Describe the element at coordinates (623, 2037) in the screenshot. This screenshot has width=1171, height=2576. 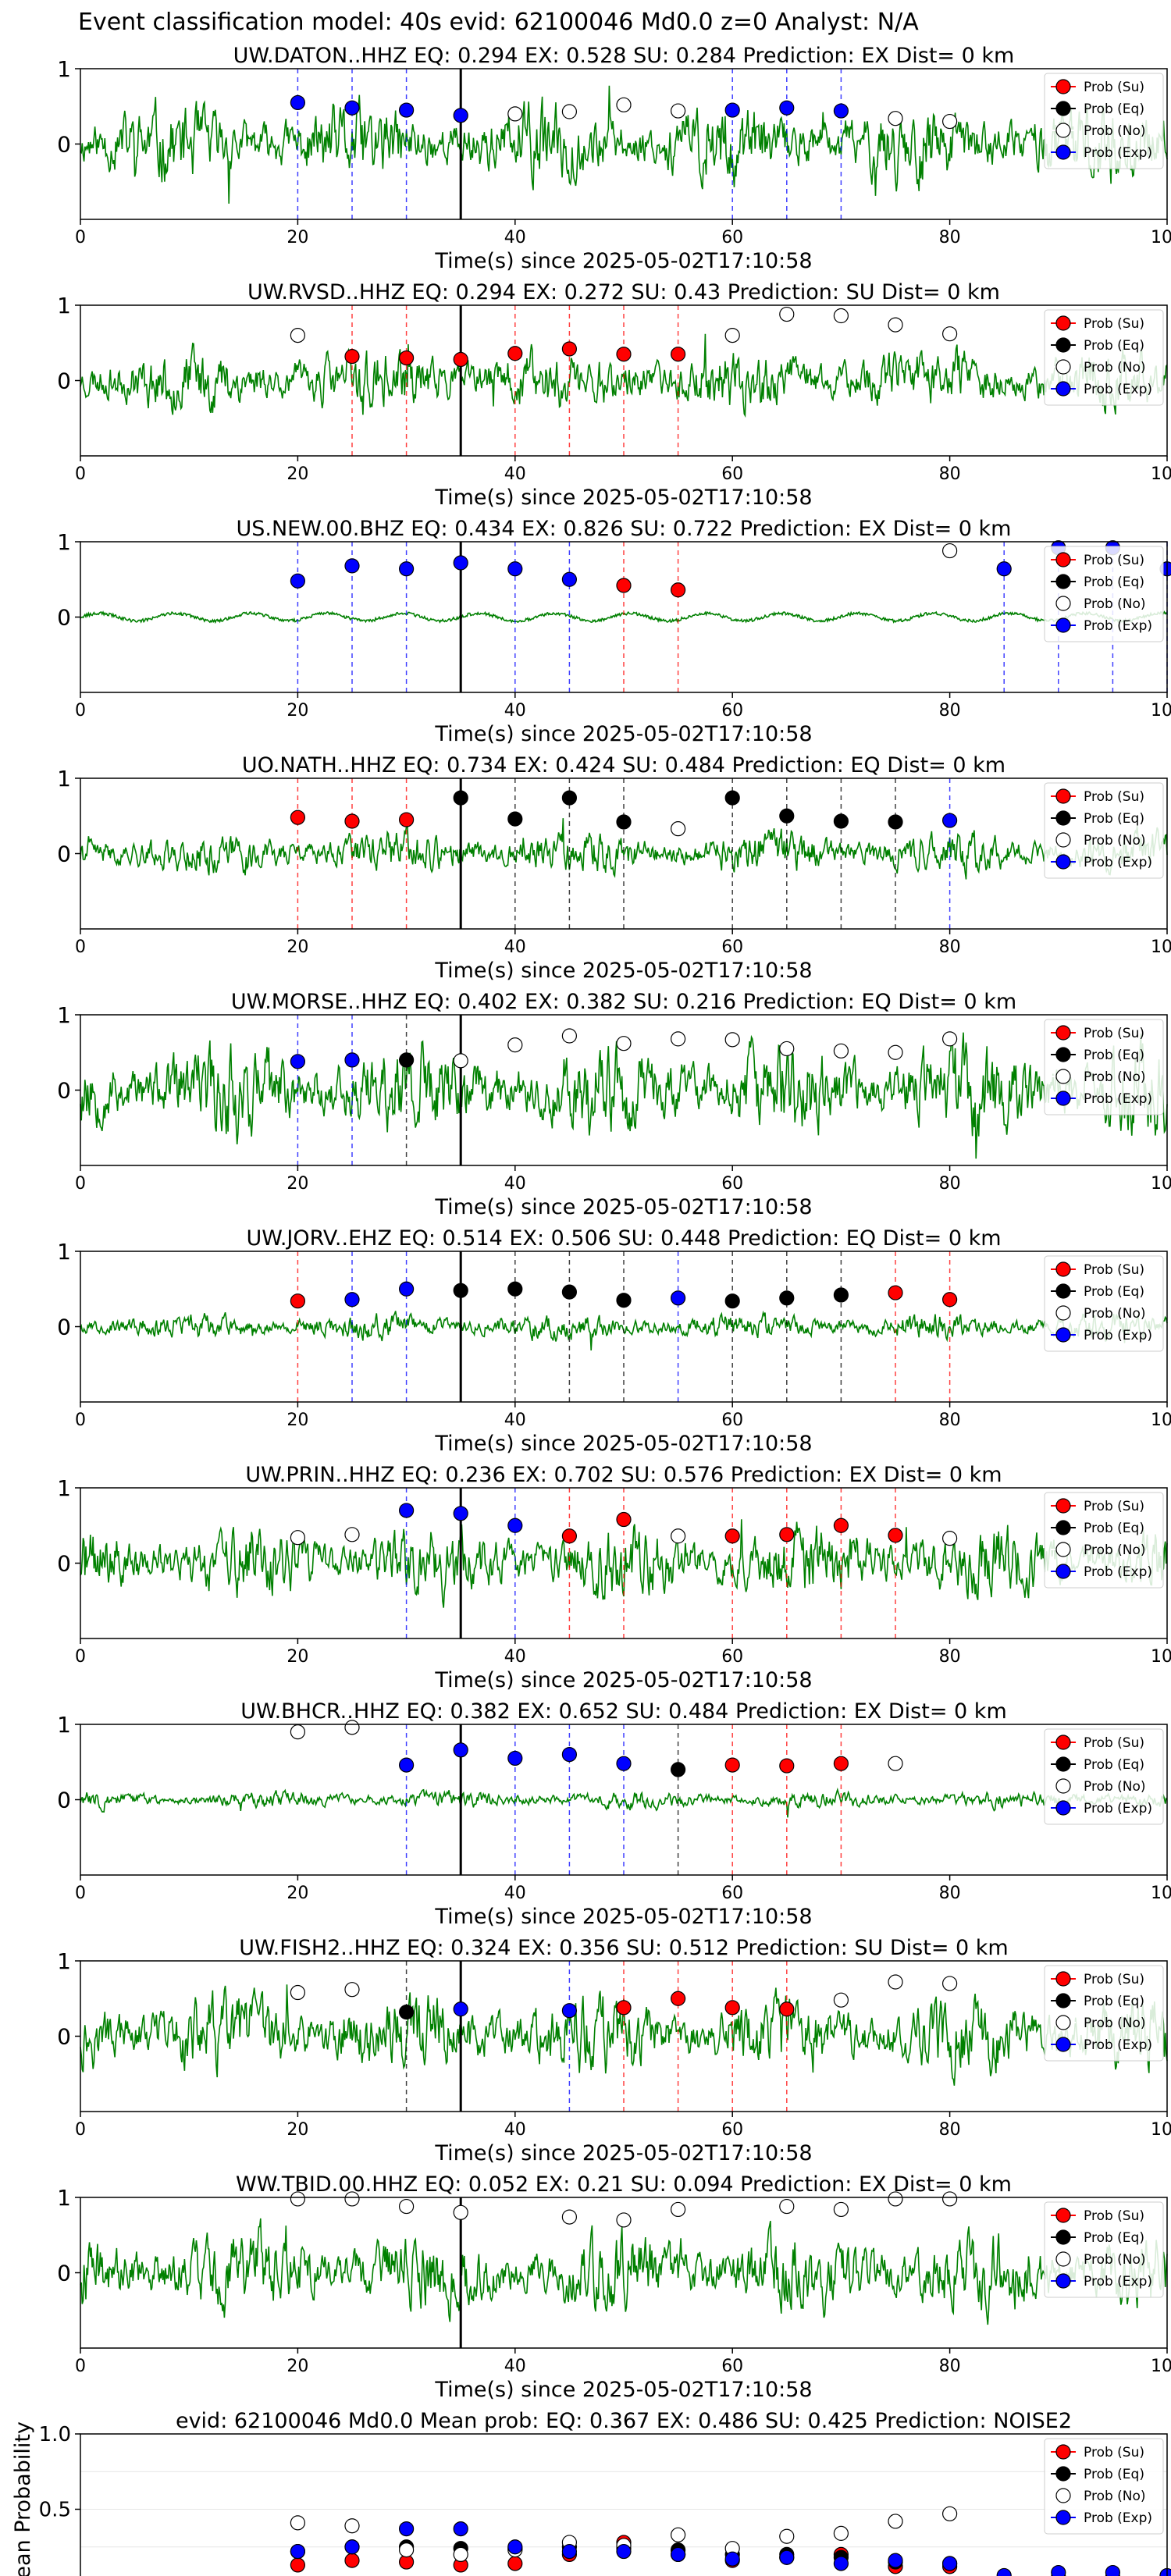
I see `plot-area` at that location.